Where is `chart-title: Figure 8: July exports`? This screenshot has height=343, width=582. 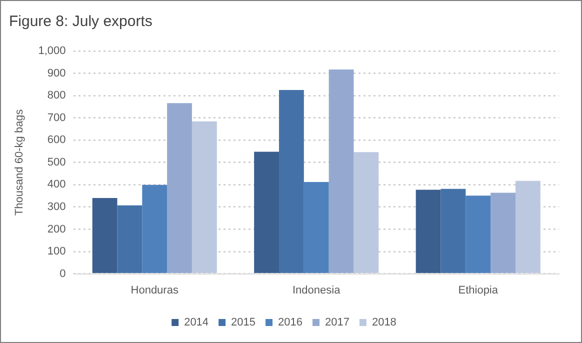 chart-title: Figure 8: July exports is located at coordinates (80, 21).